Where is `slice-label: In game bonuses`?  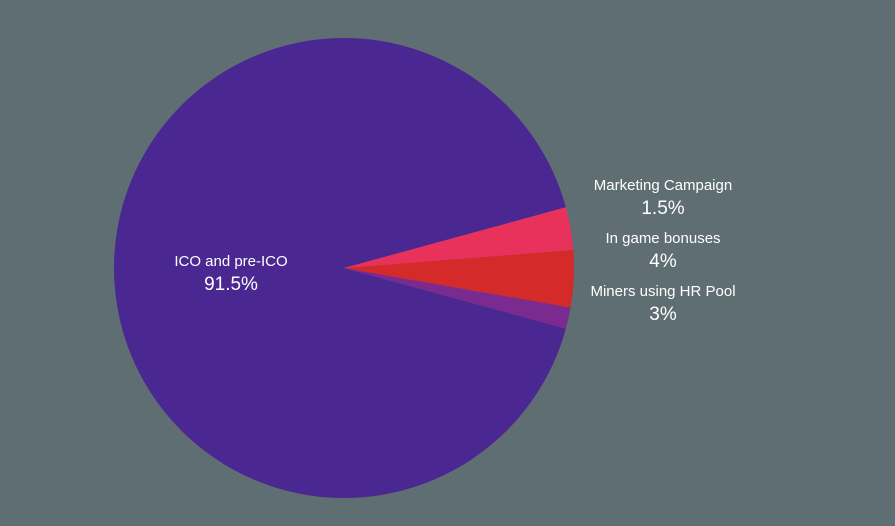
slice-label: In game bonuses is located at coordinates (662, 238).